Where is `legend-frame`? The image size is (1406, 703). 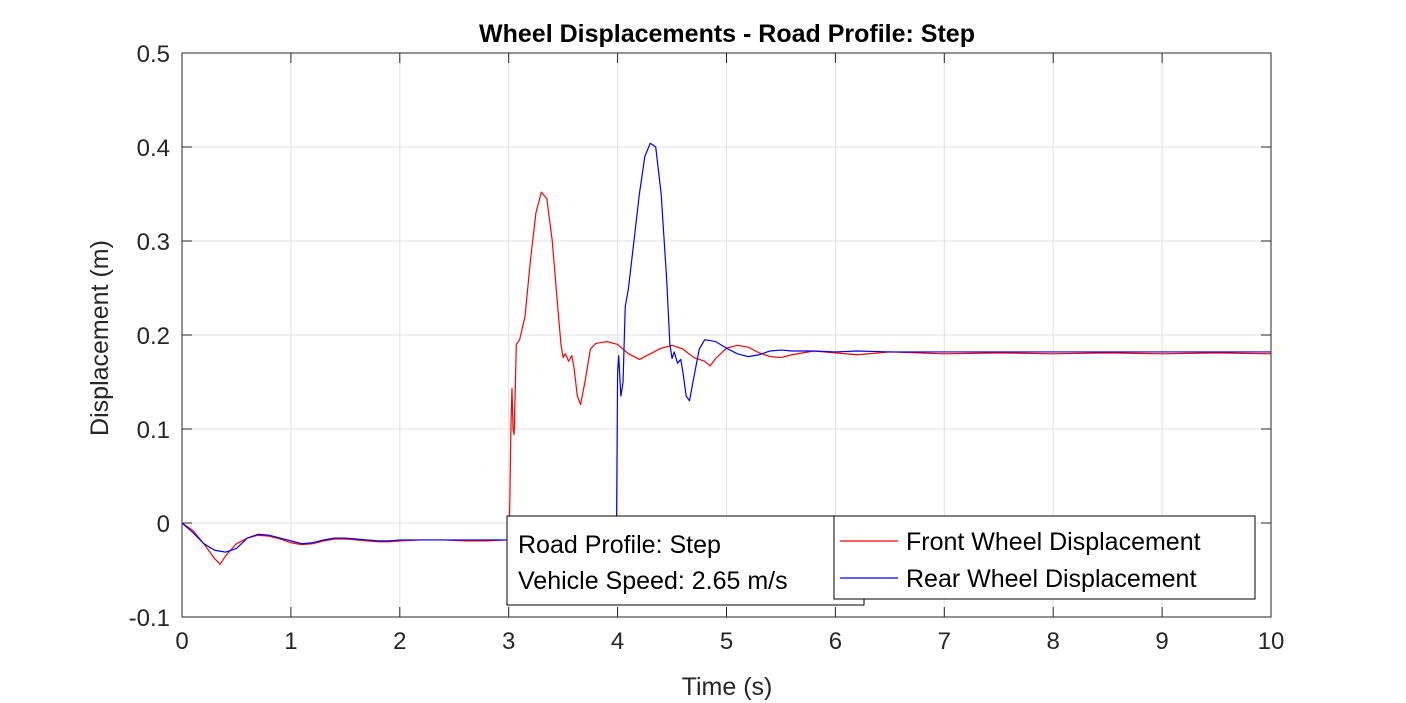 legend-frame is located at coordinates (1044, 557).